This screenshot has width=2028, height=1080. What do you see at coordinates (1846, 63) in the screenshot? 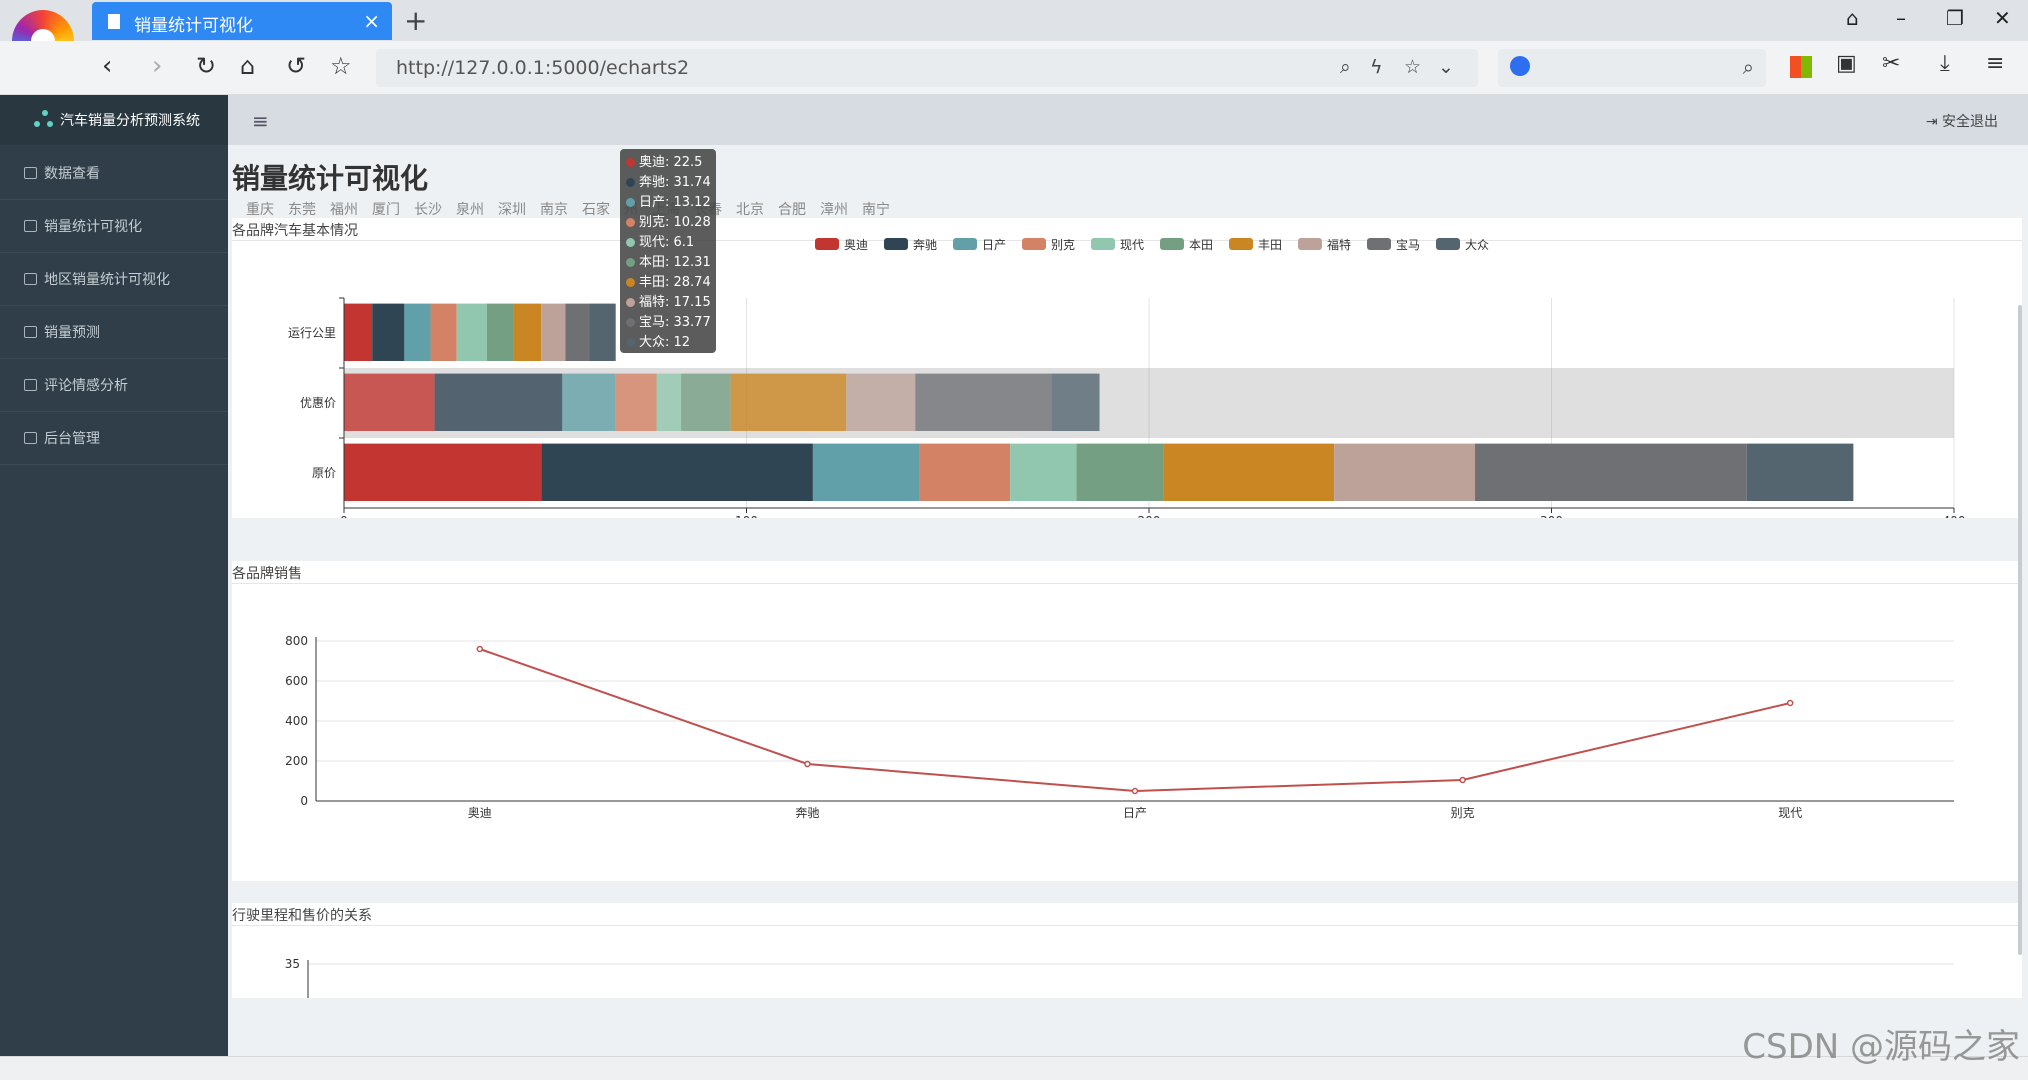
I see `reader-icon: ▣` at bounding box center [1846, 63].